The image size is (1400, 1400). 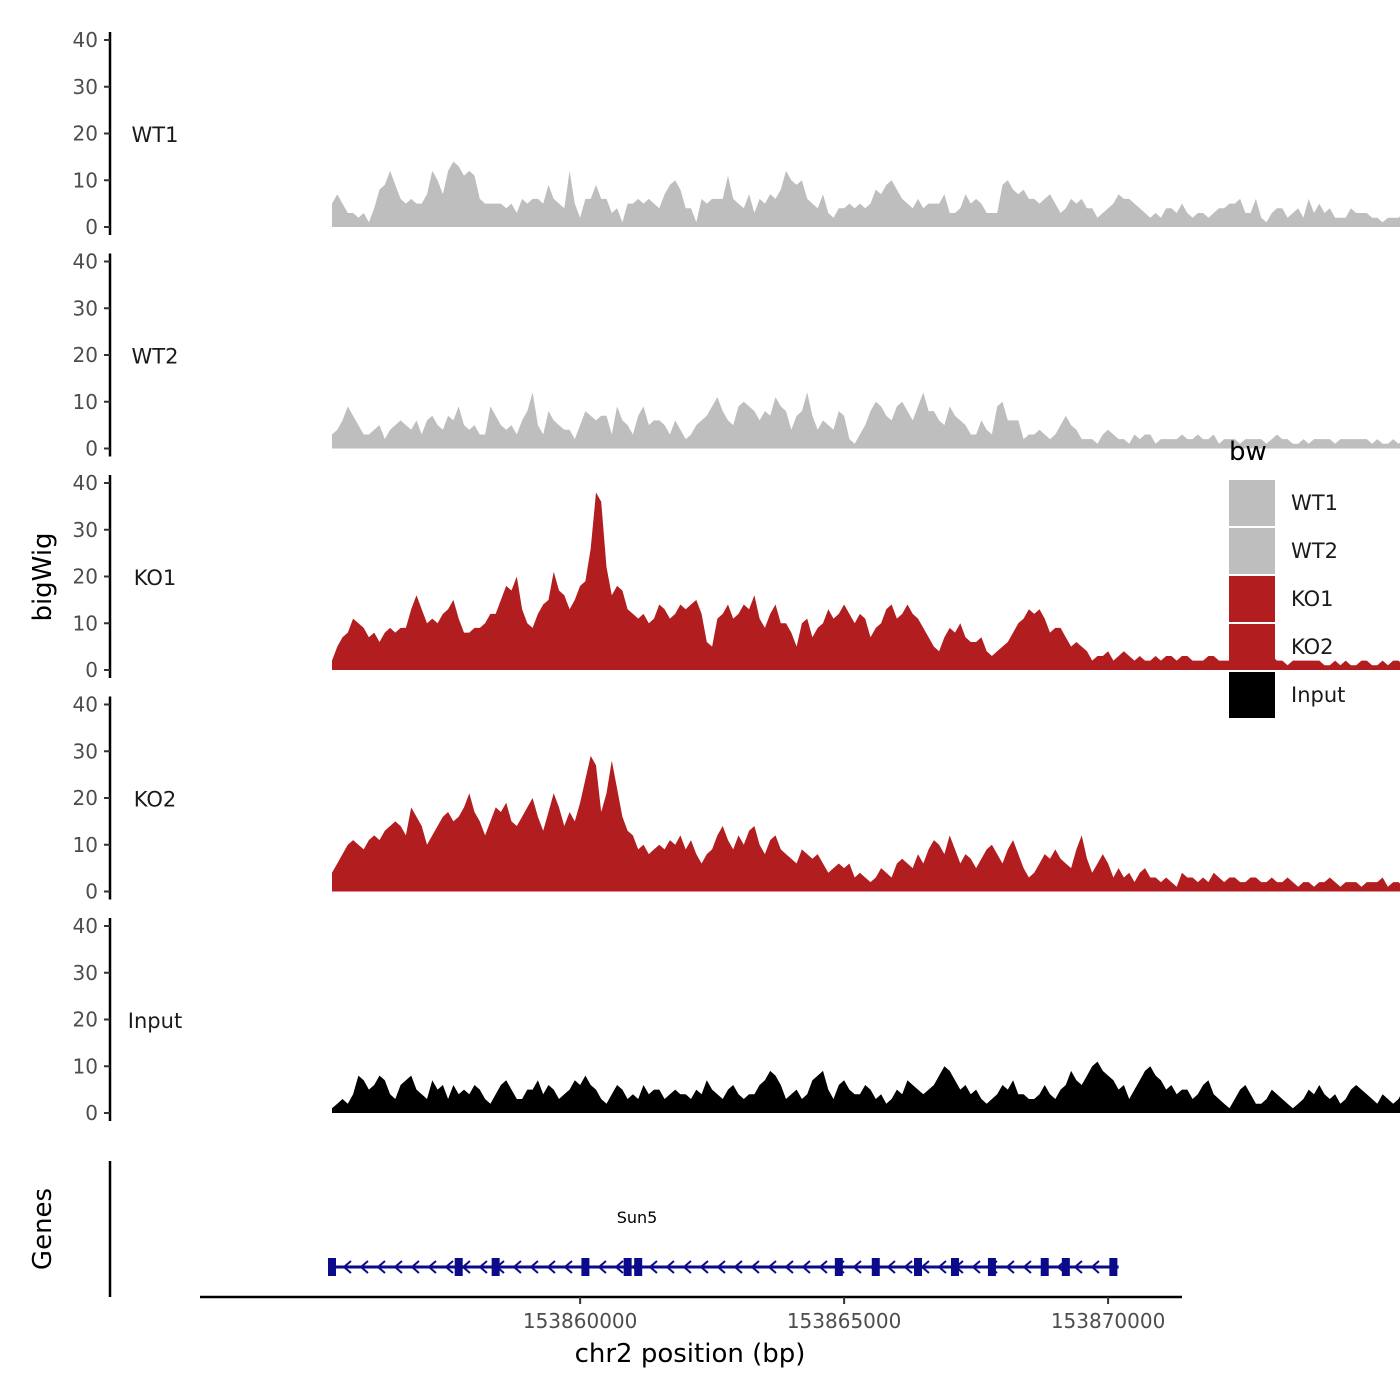 What do you see at coordinates (691, 1314) in the screenshot?
I see `x-axis: 153860000 153865000 153870000` at bounding box center [691, 1314].